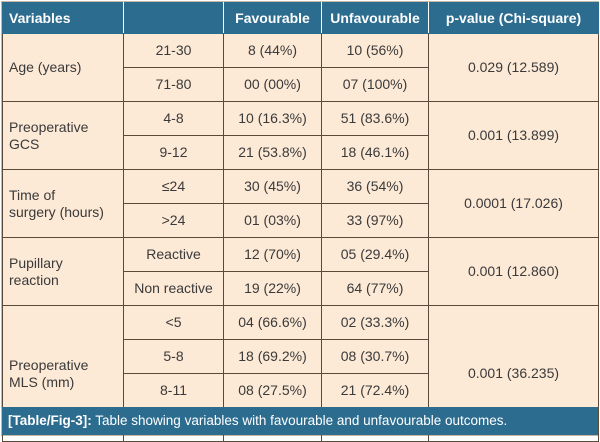 This screenshot has height=442, width=600. What do you see at coordinates (375, 118) in the screenshot?
I see `unfavourable-cell: 51 (83.6%)` at bounding box center [375, 118].